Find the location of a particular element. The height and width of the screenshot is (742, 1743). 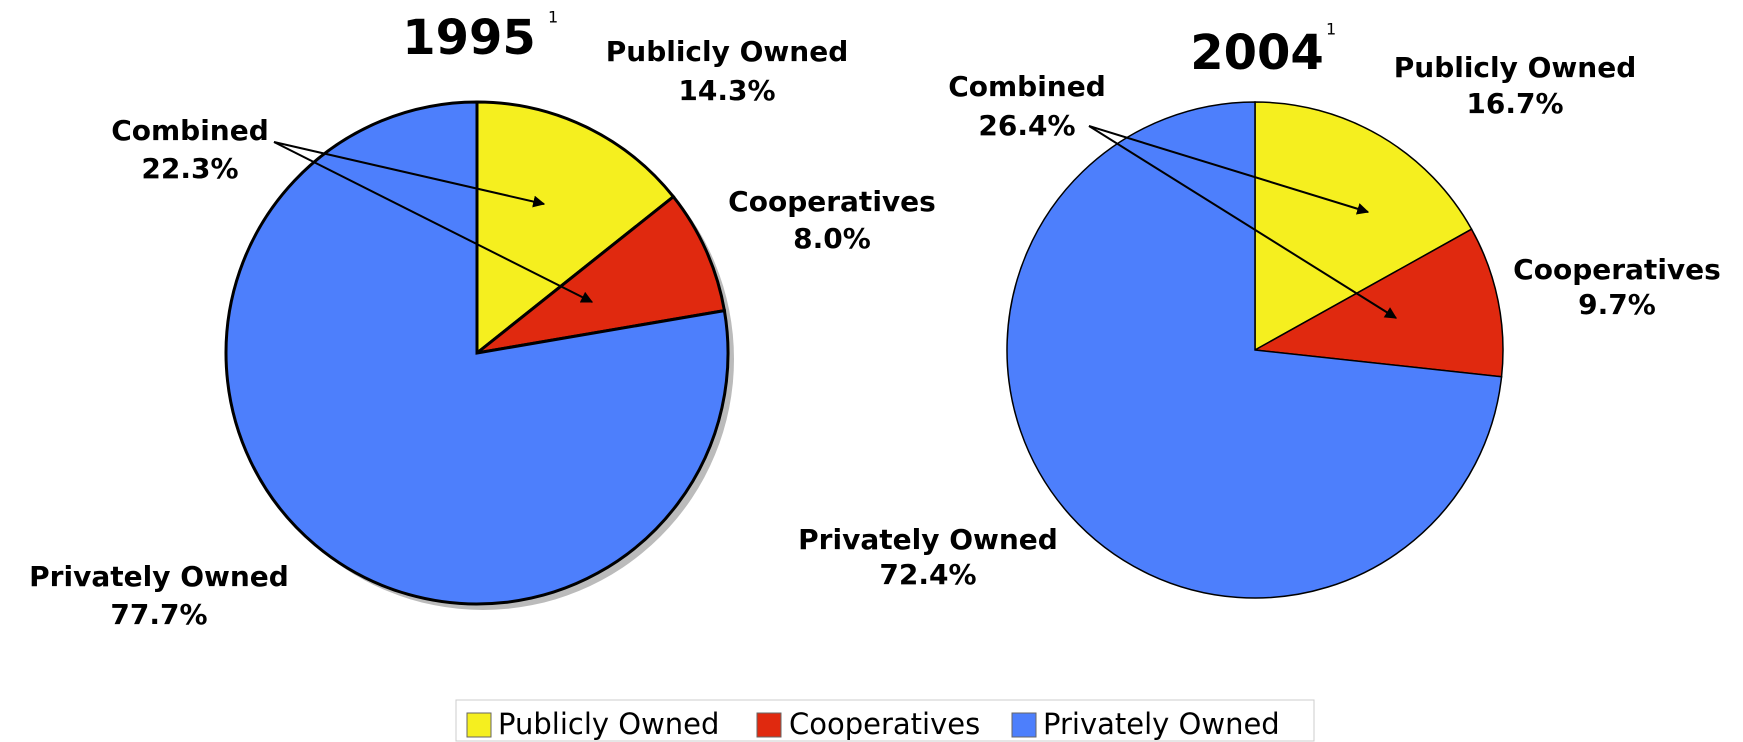

slice-value: 72.4% is located at coordinates (927, 574).